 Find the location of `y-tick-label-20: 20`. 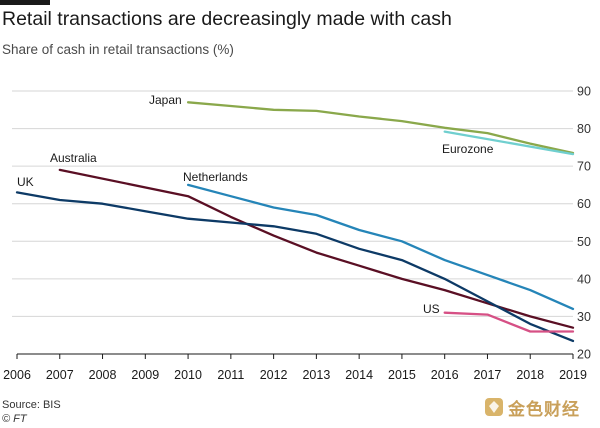

y-tick-label-20: 20 is located at coordinates (584, 355).